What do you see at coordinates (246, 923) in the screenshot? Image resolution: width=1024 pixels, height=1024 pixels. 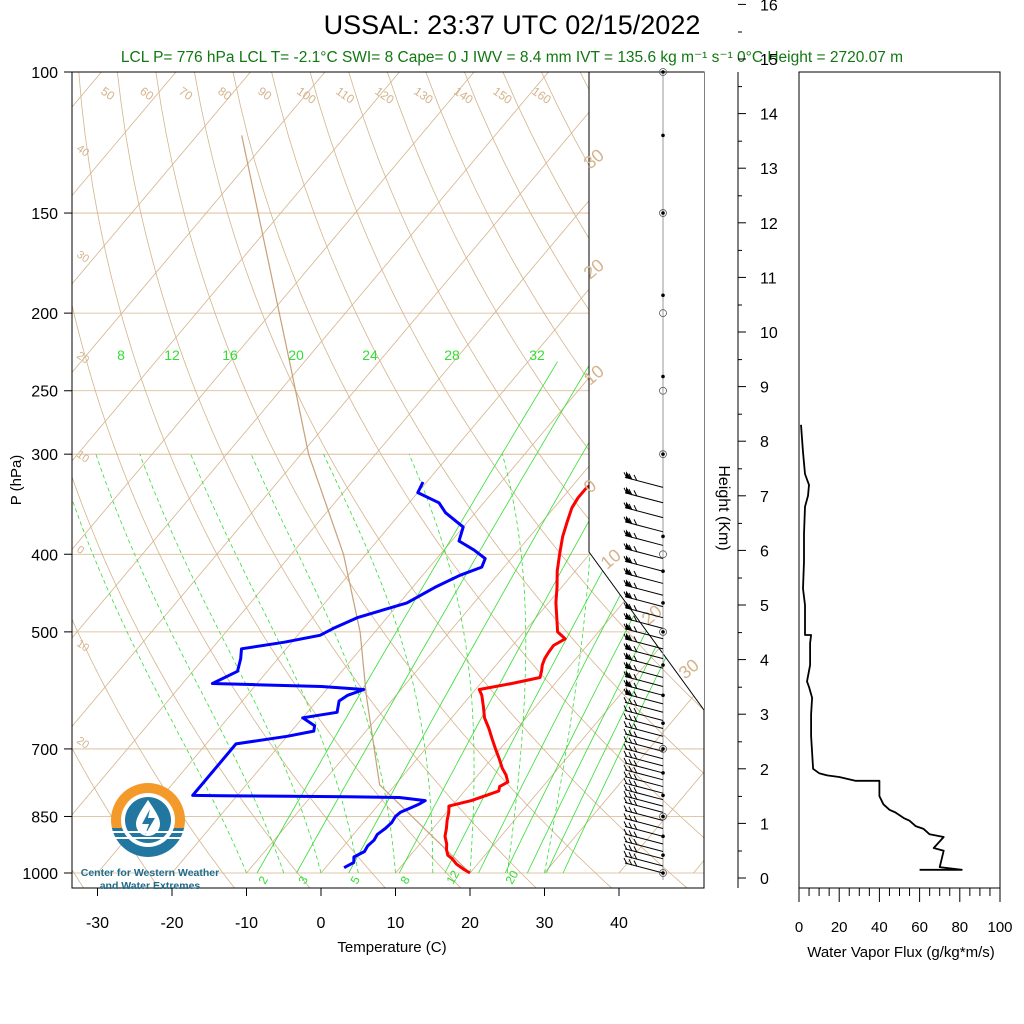 I see `x-tick-label: -10` at bounding box center [246, 923].